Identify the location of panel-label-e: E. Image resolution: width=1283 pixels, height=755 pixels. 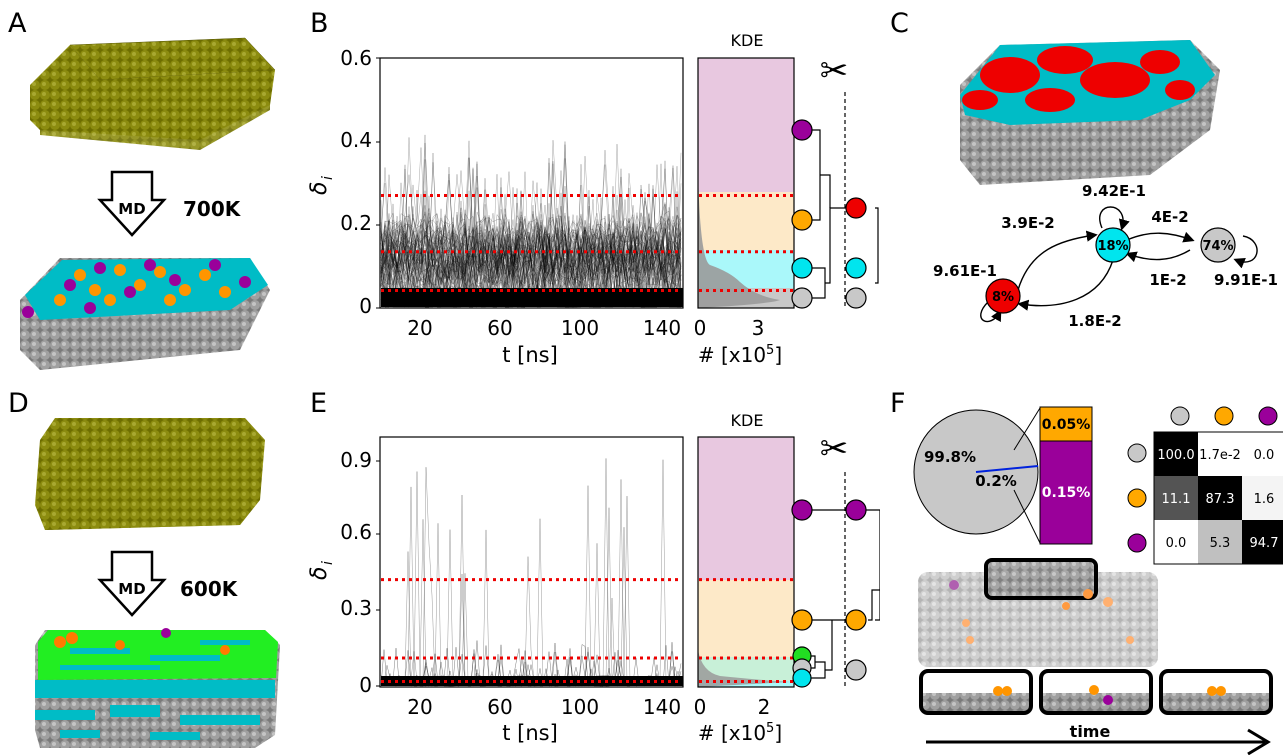
(319, 403).